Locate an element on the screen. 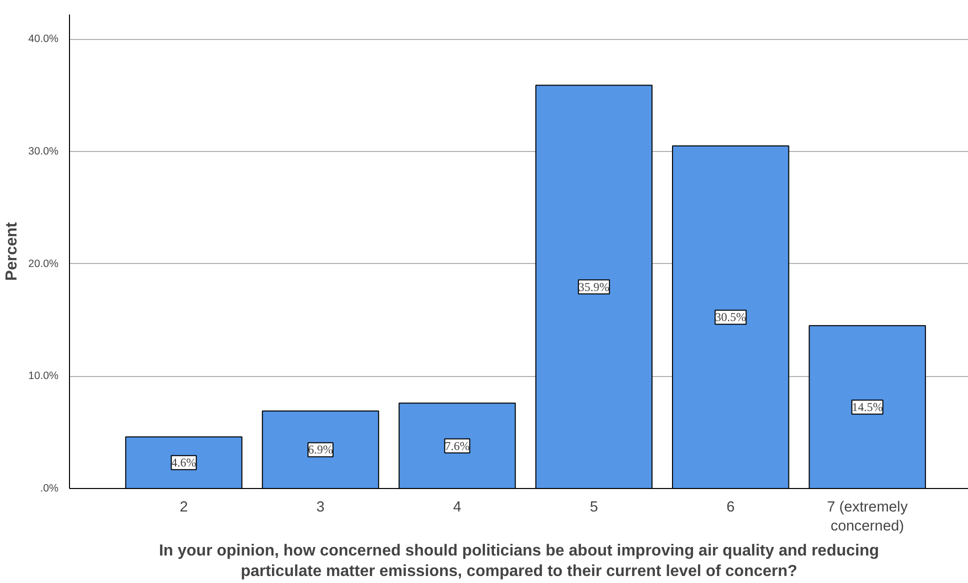 The image size is (968, 583). x-tick-label: 3 is located at coordinates (320, 508).